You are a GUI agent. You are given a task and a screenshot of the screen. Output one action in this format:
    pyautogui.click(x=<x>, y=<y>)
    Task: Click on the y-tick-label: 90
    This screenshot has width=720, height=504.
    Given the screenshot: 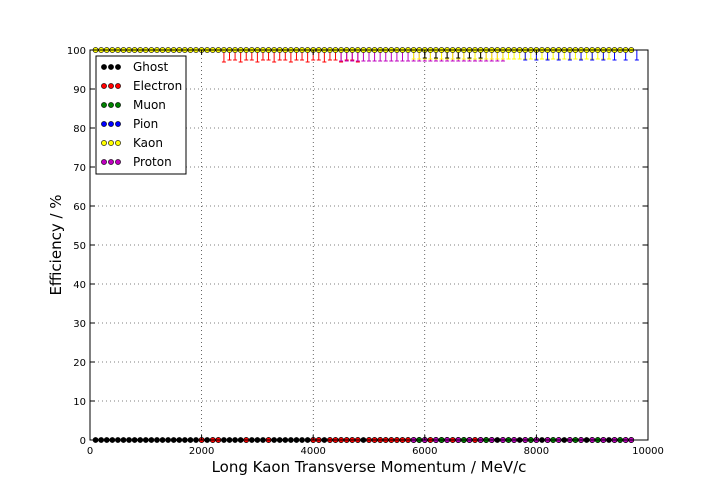 What is the action you would take?
    pyautogui.click(x=79, y=90)
    